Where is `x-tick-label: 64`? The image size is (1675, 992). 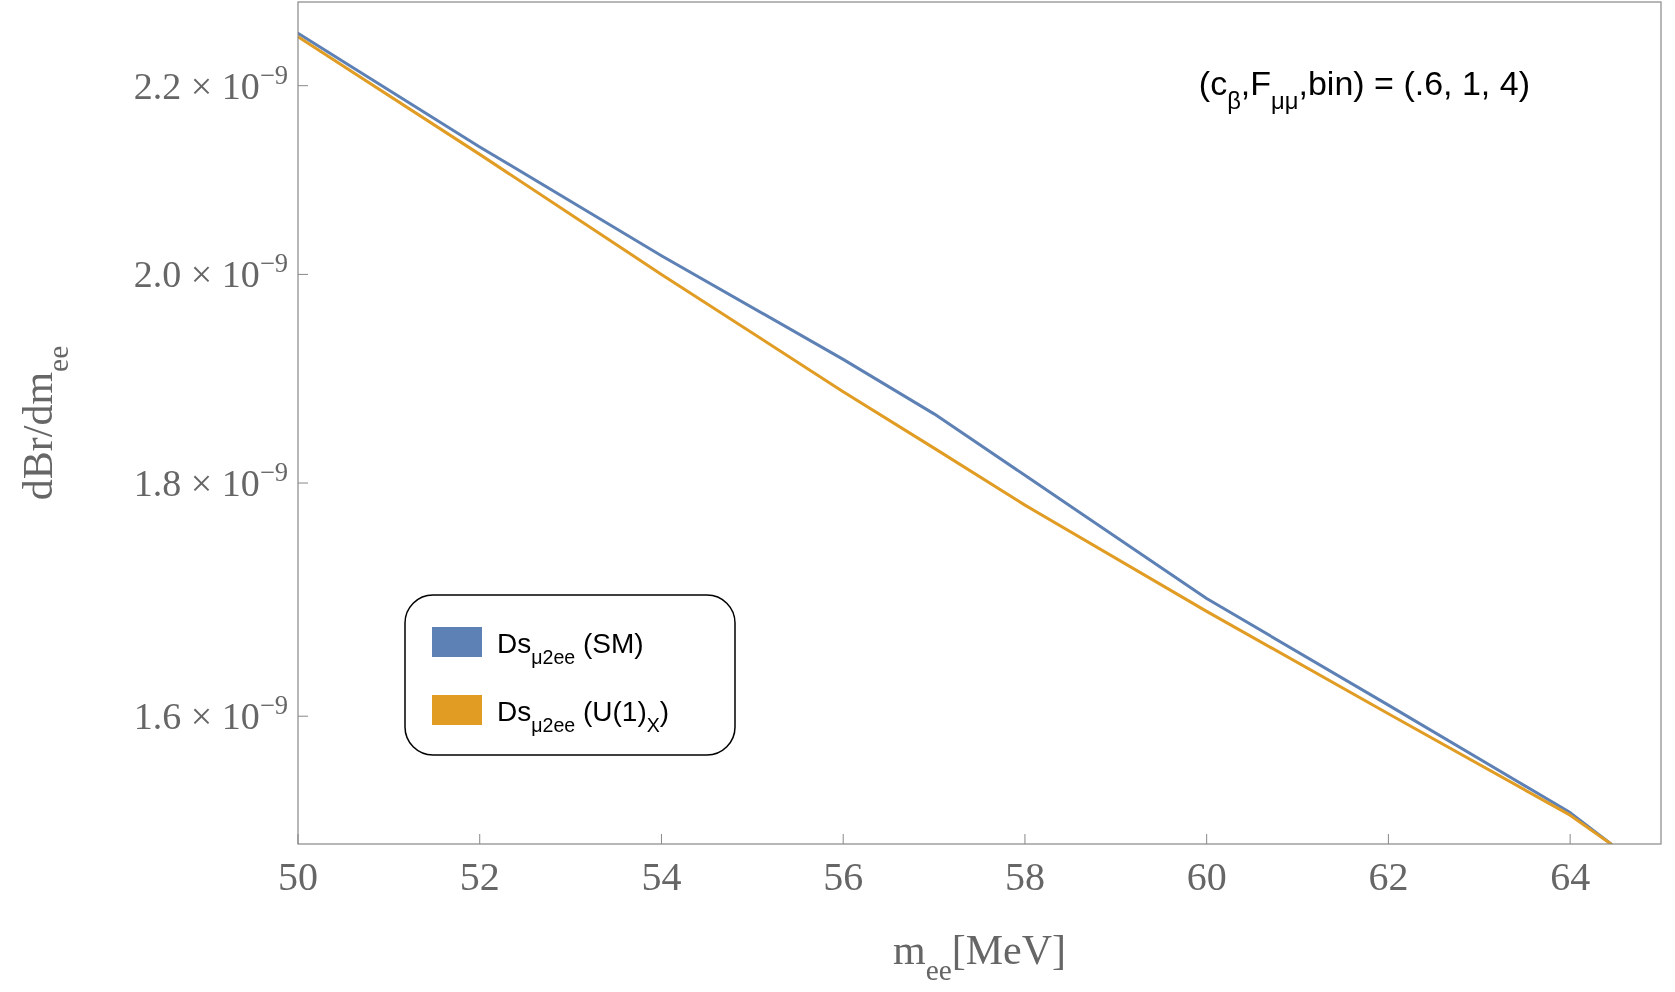
x-tick-label: 64 is located at coordinates (1570, 876).